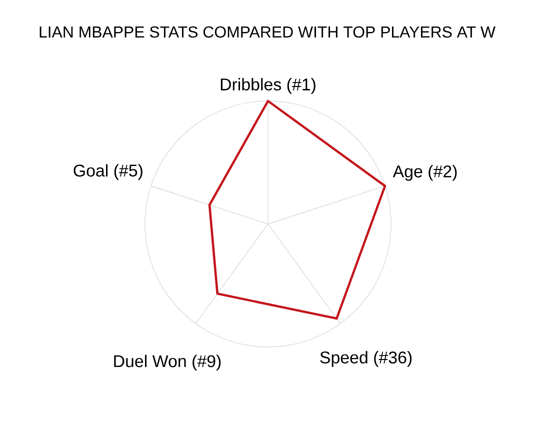 The height and width of the screenshot is (432, 534). Describe the element at coordinates (108, 172) in the screenshot. I see `spoke-label: Goal (#5)` at that location.